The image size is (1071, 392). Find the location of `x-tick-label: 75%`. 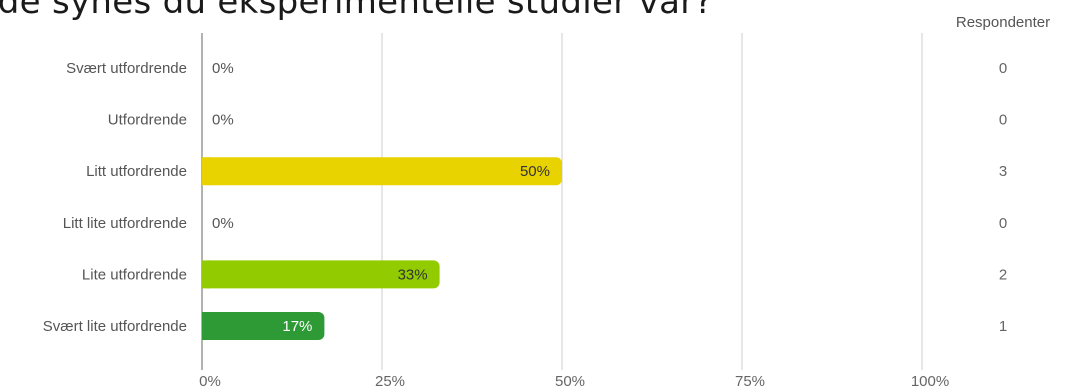

x-tick-label: 75% is located at coordinates (750, 381).